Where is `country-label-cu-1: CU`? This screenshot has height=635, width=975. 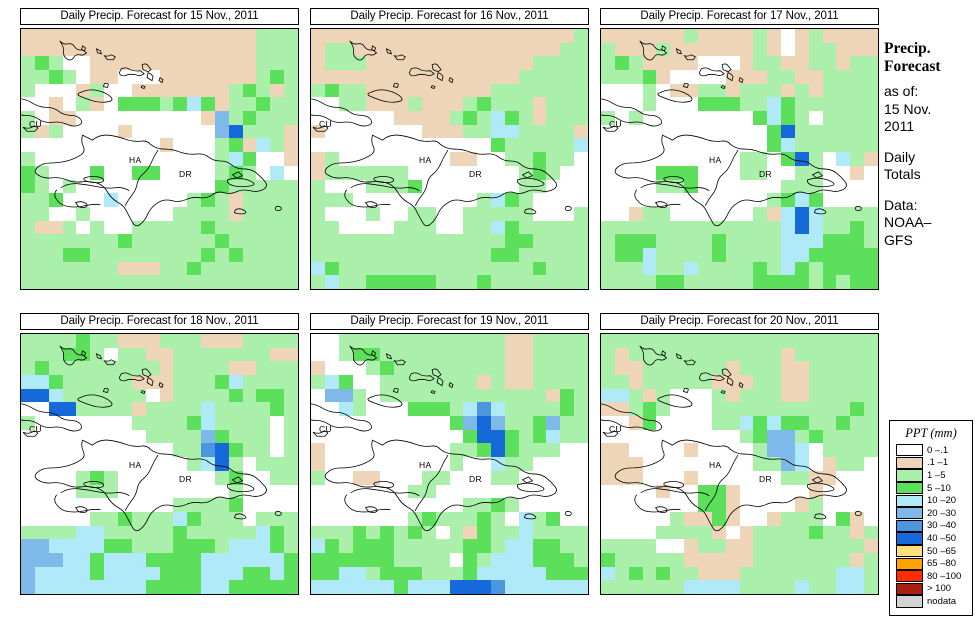 country-label-cu-1: CU is located at coordinates (36, 124).